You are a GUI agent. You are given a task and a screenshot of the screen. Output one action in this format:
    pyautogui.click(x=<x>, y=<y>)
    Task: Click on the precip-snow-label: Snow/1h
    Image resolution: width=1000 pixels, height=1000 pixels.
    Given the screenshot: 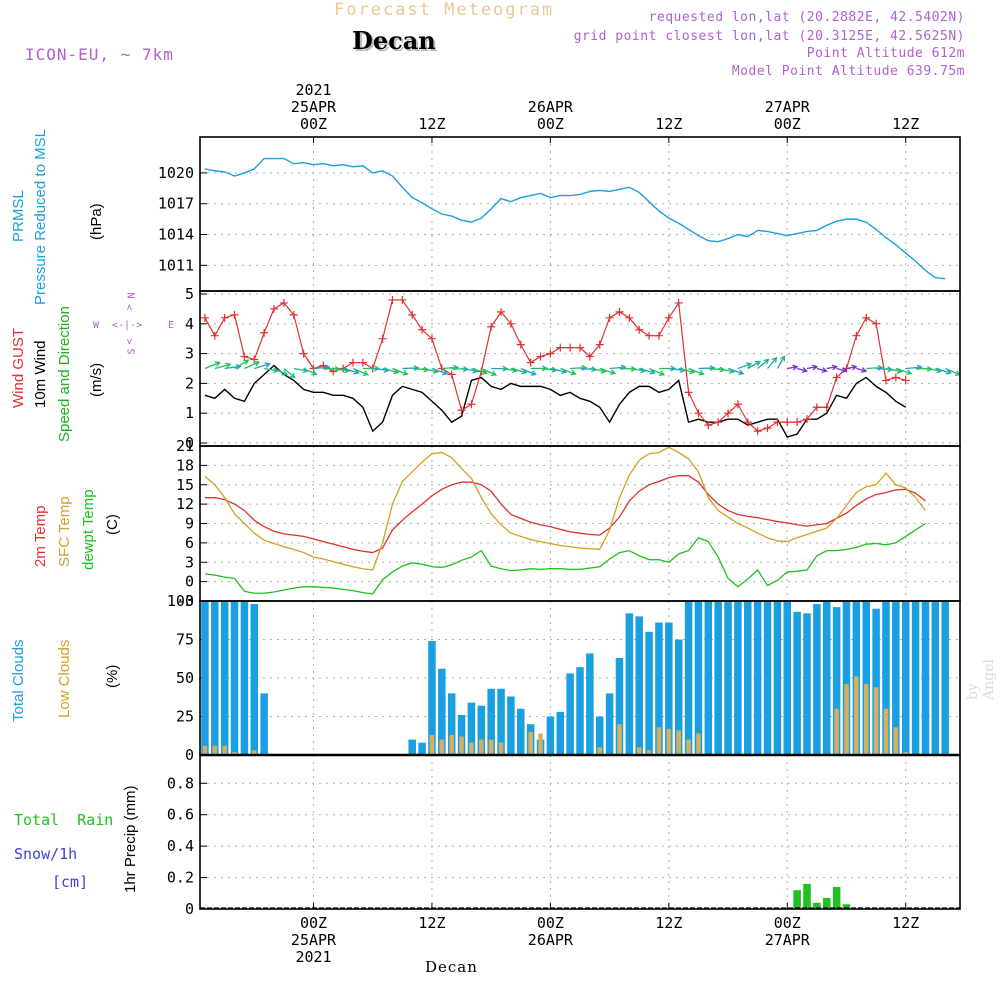 What is the action you would take?
    pyautogui.click(x=46, y=854)
    